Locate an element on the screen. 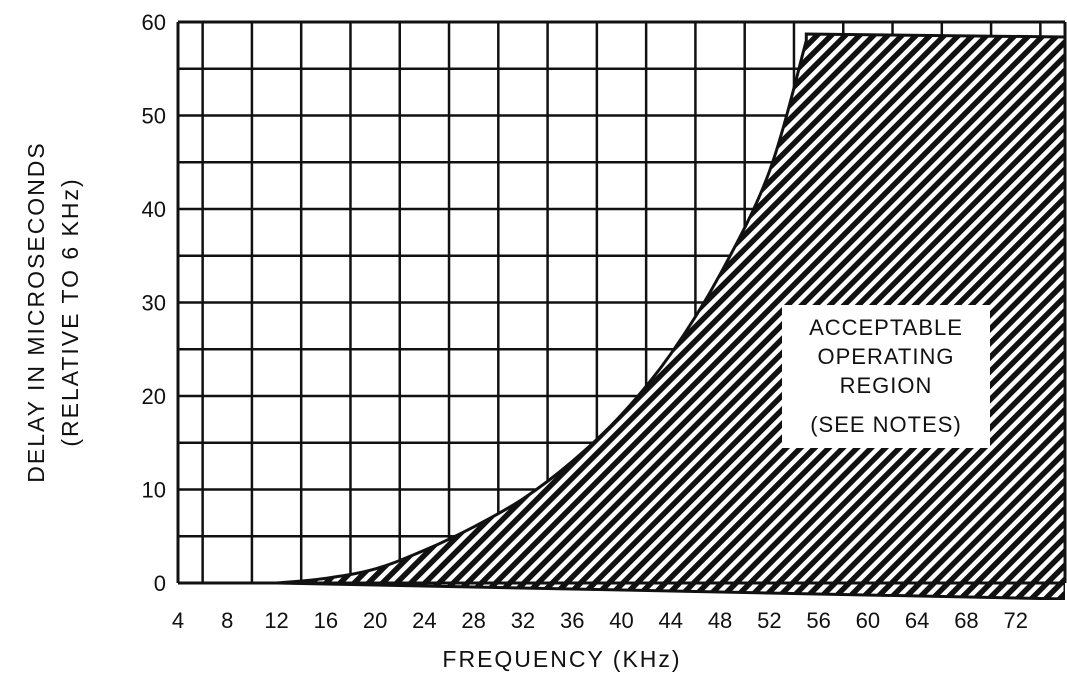 This screenshot has height=677, width=1067. y-tick-label: 10 is located at coordinates (154, 490).